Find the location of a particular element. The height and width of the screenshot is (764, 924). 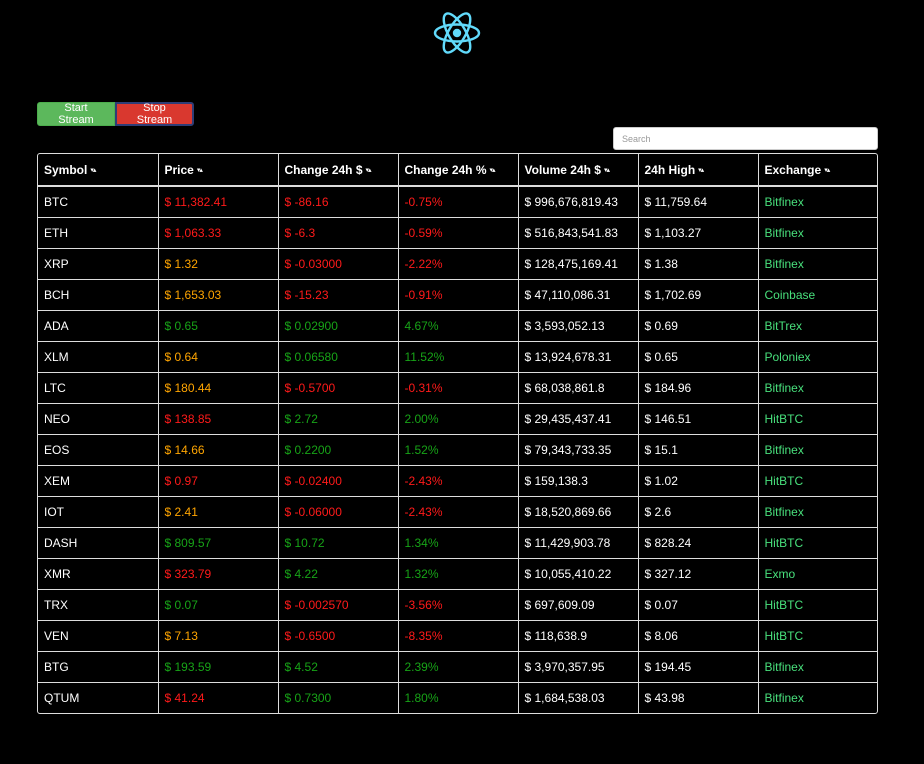

column-header-exchange: Exchange ▾▴ is located at coordinates (817, 170).